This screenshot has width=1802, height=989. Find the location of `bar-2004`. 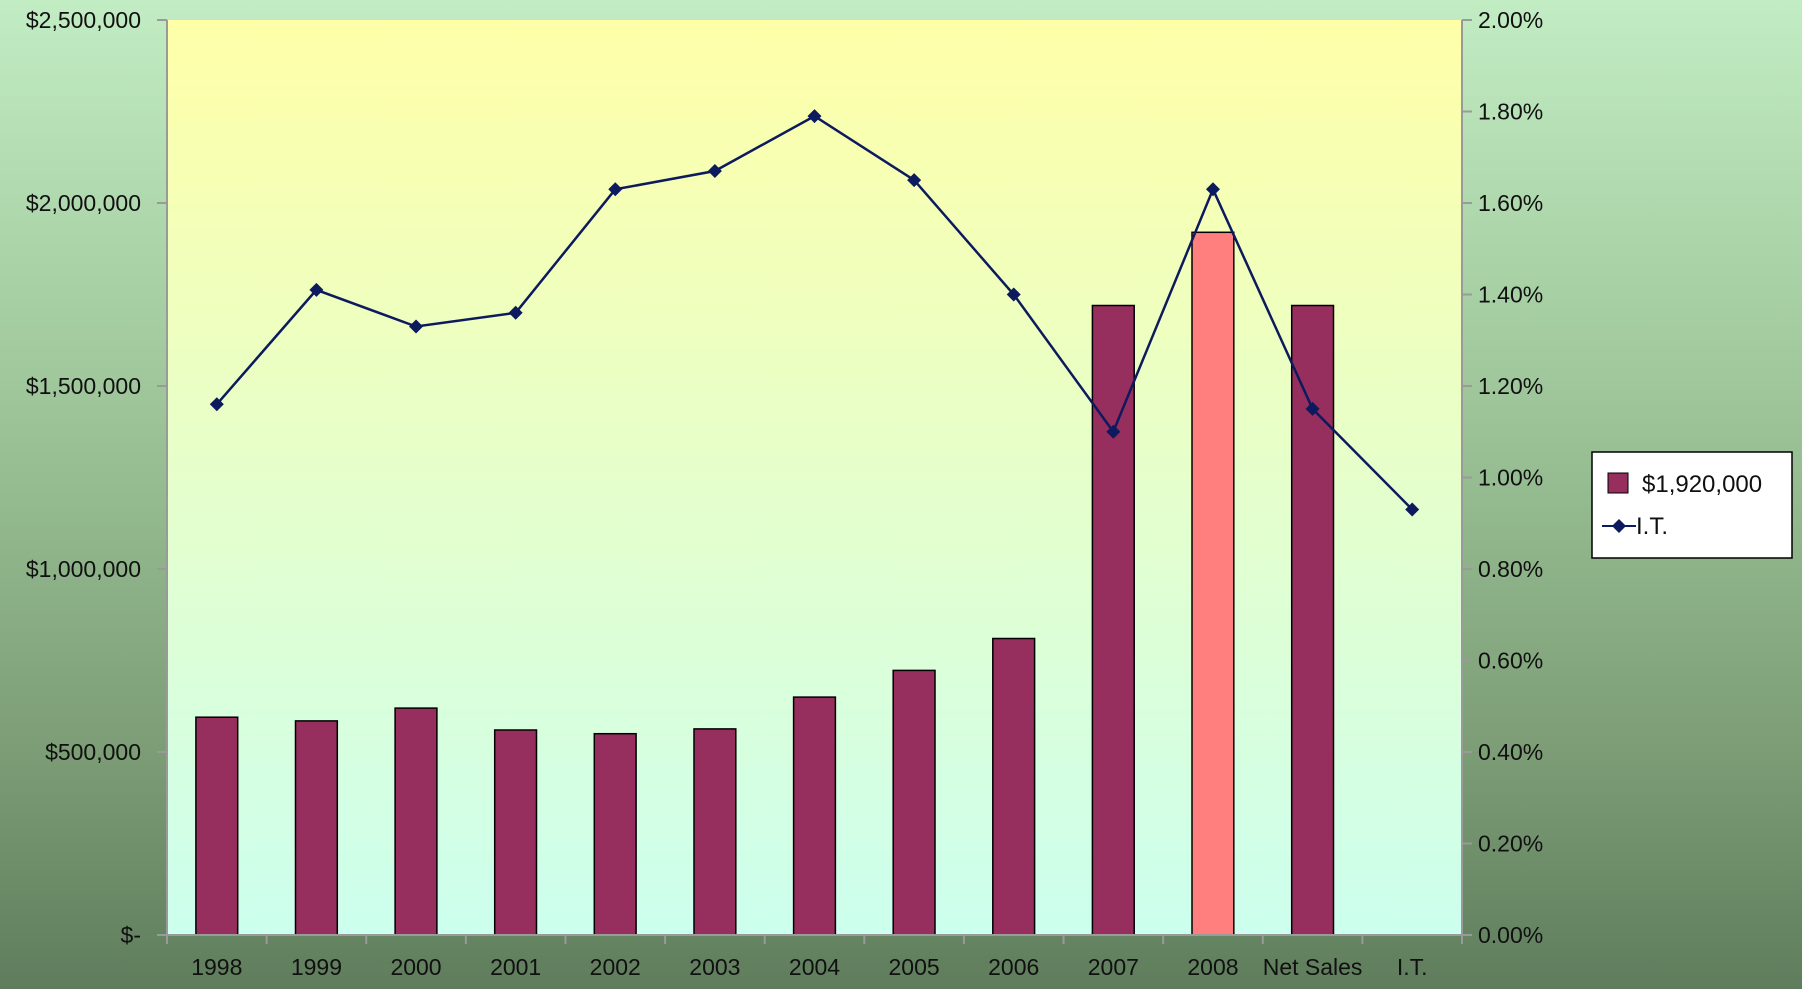

bar-2004 is located at coordinates (814, 816).